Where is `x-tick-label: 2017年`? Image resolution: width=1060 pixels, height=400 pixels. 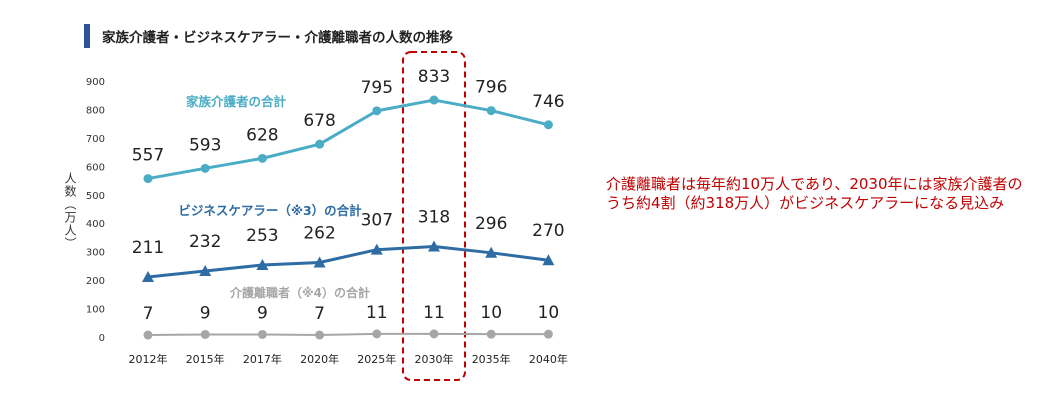
x-tick-label: 2017年 is located at coordinates (262, 359).